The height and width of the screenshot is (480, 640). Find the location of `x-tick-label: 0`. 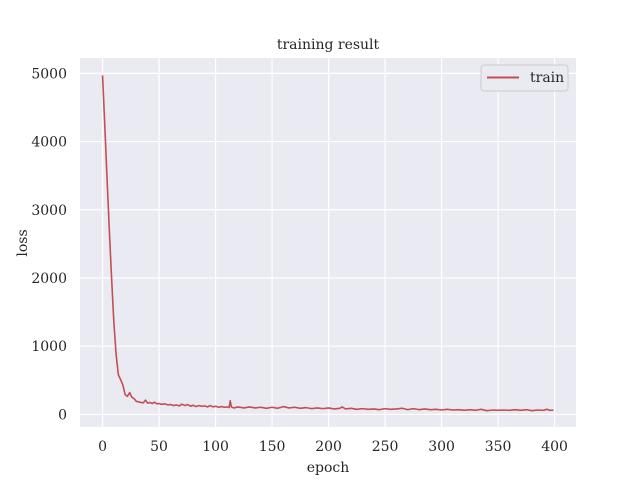

x-tick-label: 0 is located at coordinates (102, 447).